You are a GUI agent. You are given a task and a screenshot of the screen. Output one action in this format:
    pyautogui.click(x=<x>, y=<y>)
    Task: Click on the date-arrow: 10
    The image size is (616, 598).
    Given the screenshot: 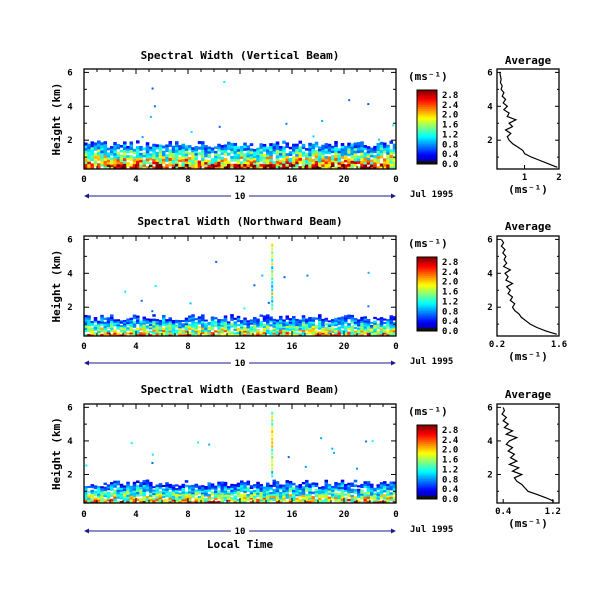 What is the action you would take?
    pyautogui.click(x=240, y=196)
    